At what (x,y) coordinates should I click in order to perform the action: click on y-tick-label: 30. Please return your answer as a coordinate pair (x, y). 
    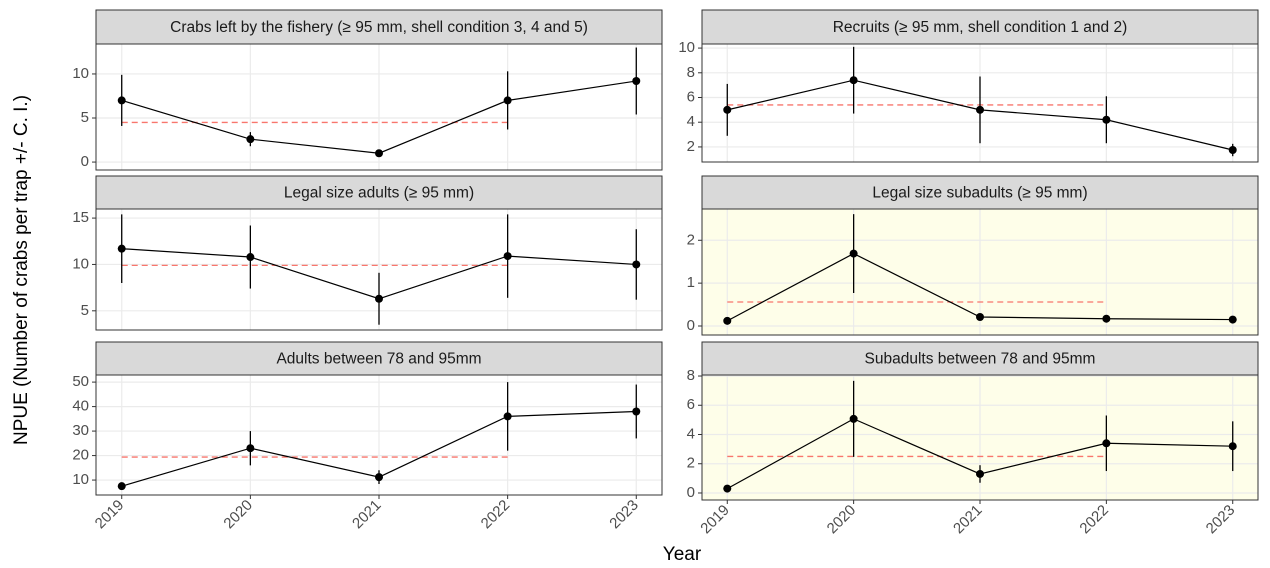
    Looking at the image, I should click on (80, 430).